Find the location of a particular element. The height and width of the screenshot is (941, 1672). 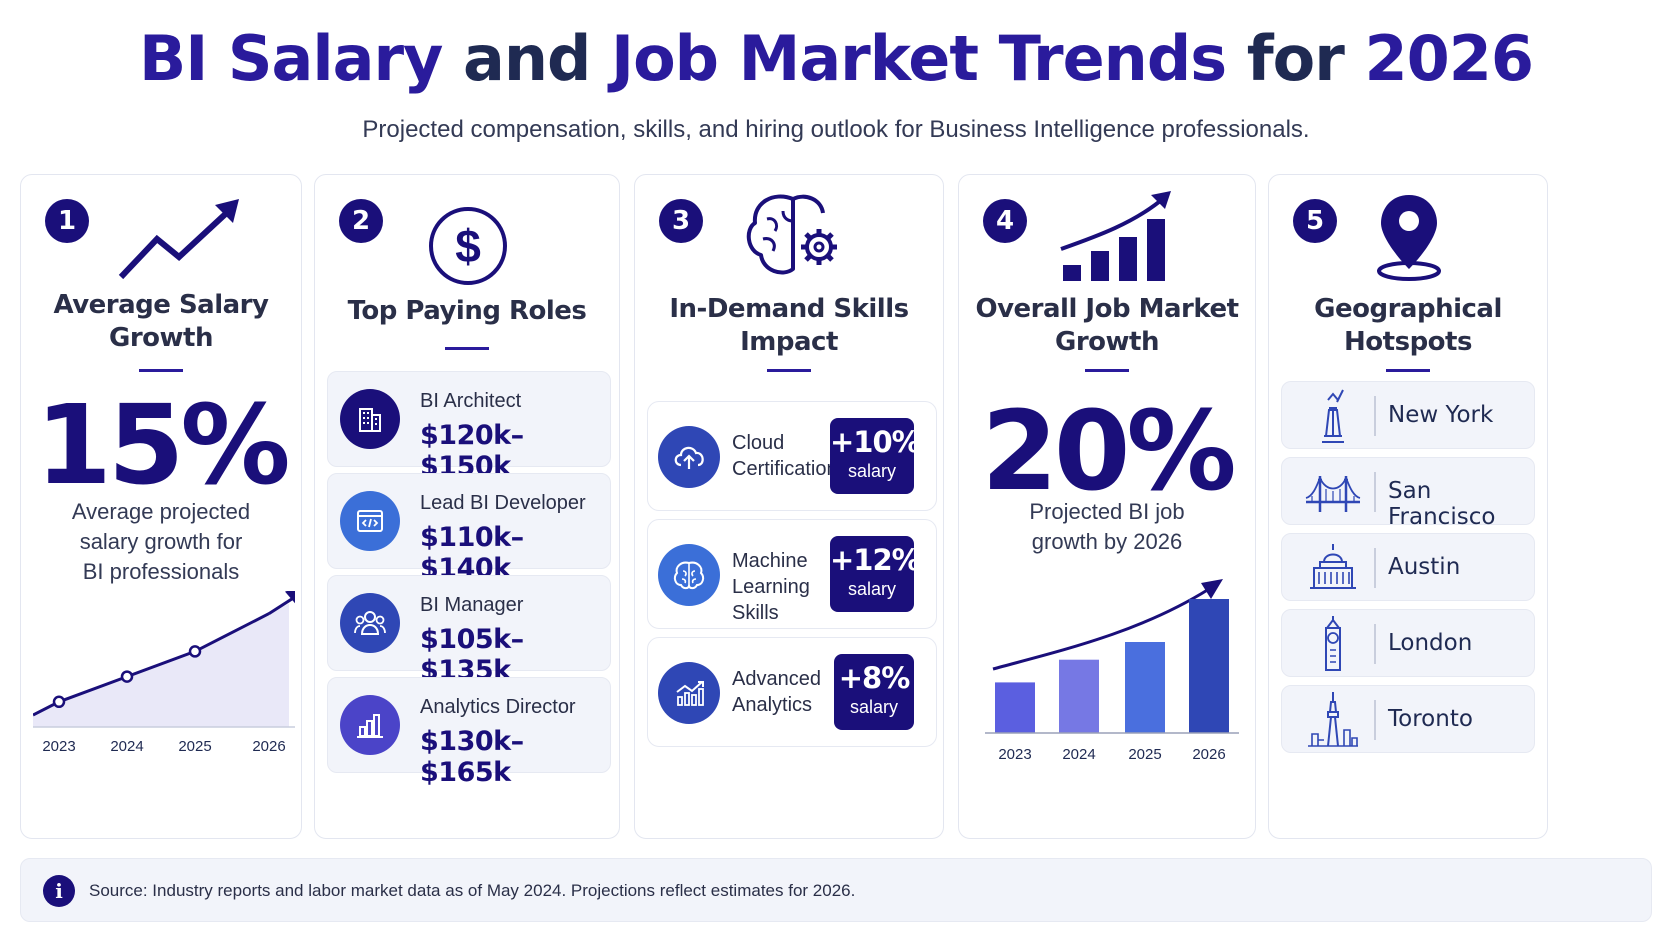

skill-item-advanced-analytics: Advanced Analytics +8% salary is located at coordinates (792, 692).